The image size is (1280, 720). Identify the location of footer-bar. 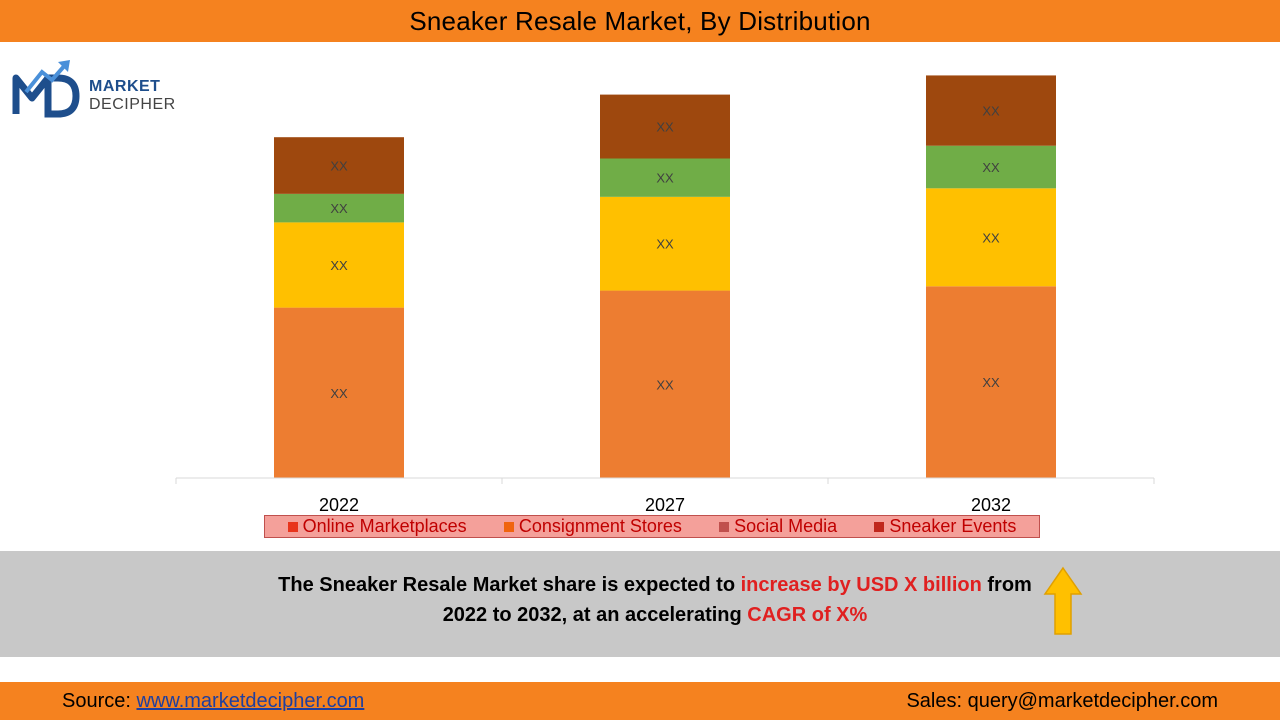
(640, 701).